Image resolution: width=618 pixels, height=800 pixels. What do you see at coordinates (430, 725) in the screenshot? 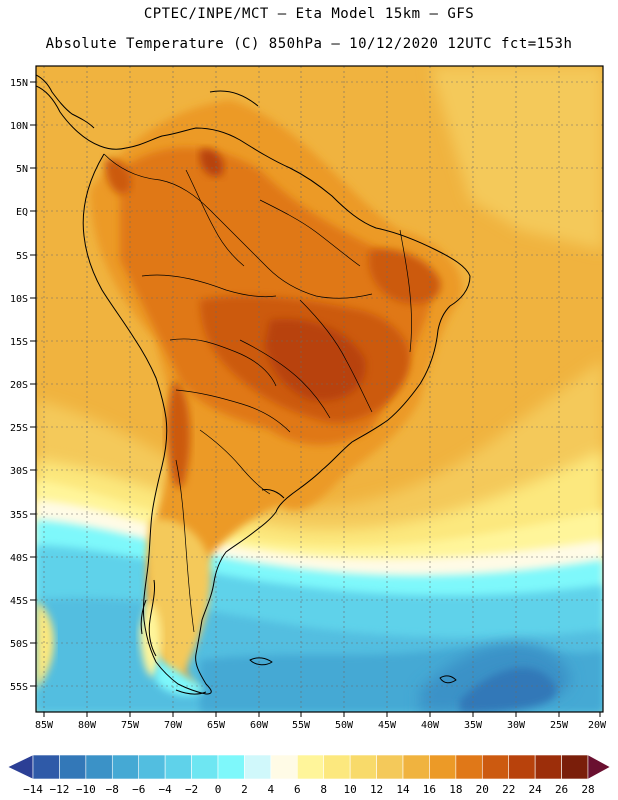
I see `lon-label: 40W` at bounding box center [430, 725].